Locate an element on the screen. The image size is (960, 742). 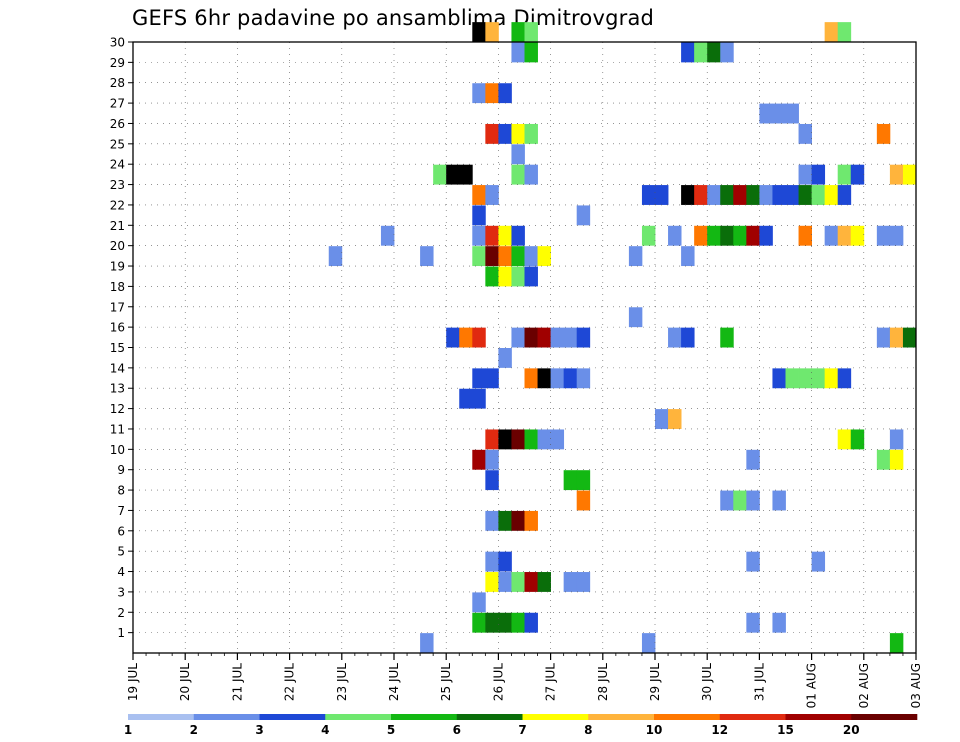
y-tick-label: 13 is located at coordinates (117, 389).